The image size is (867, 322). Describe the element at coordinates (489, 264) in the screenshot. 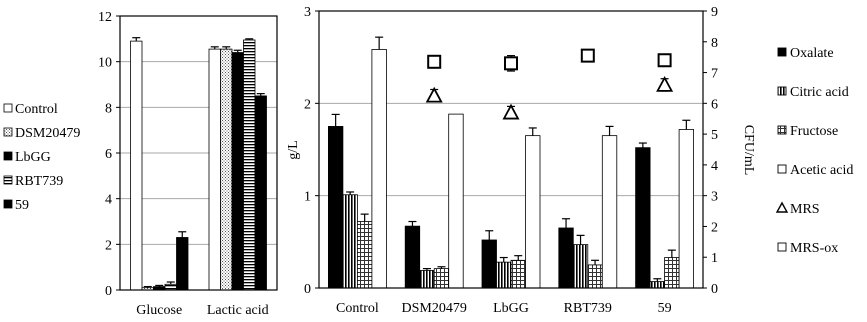

I see `bar-oxalate-lbgg` at that location.